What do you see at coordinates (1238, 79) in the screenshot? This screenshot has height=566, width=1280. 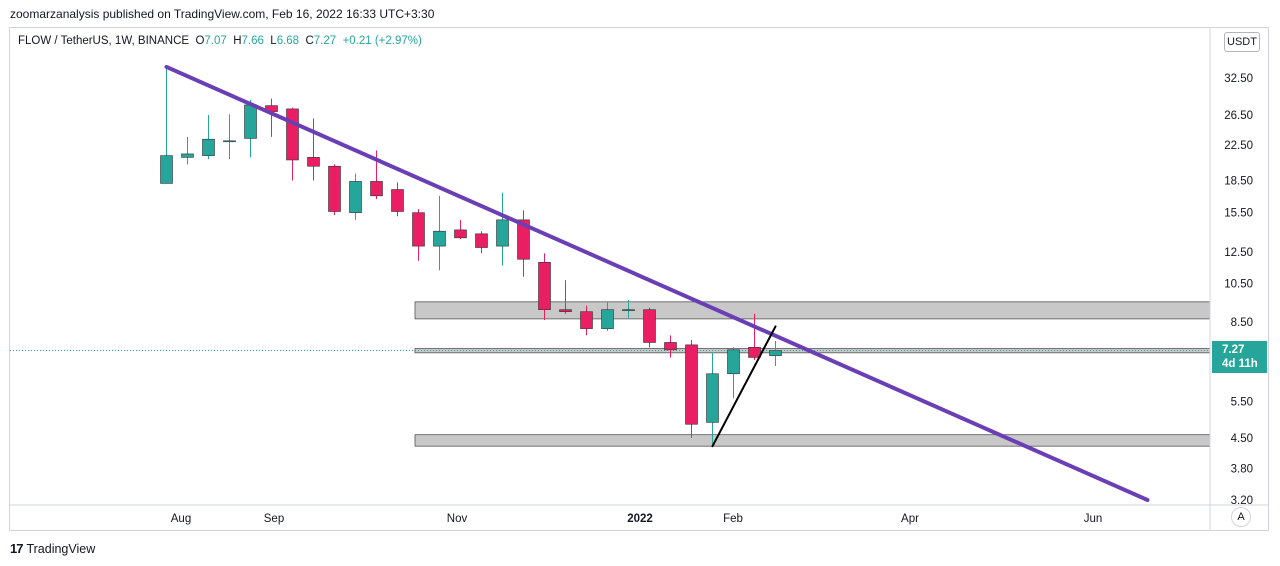 I see `y-tick-label: 32.50` at bounding box center [1238, 79].